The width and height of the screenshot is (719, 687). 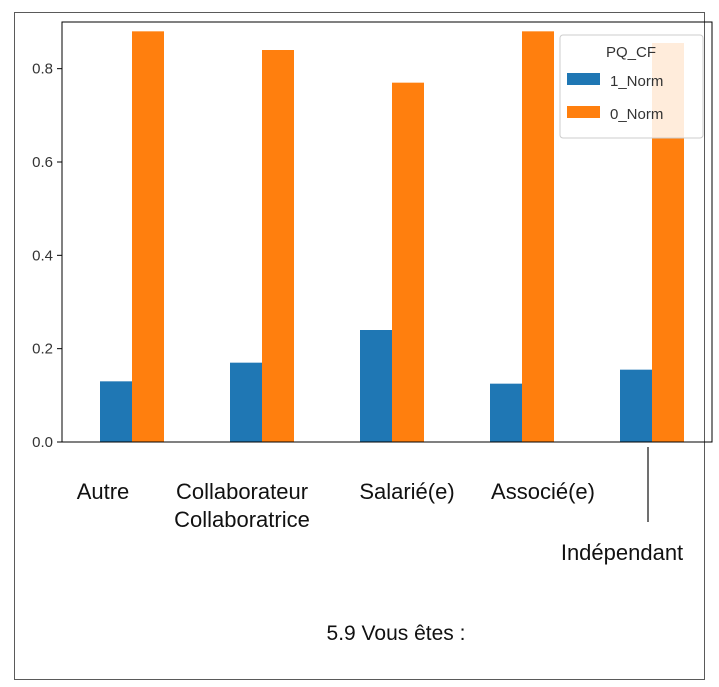 I want to click on x-category-label-0: Autre, so click(x=103, y=491).